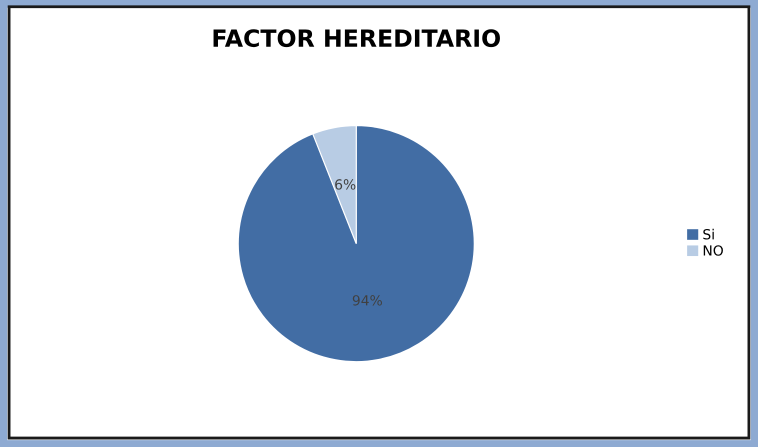 The image size is (758, 447). I want to click on legend-label: Si, so click(708, 234).